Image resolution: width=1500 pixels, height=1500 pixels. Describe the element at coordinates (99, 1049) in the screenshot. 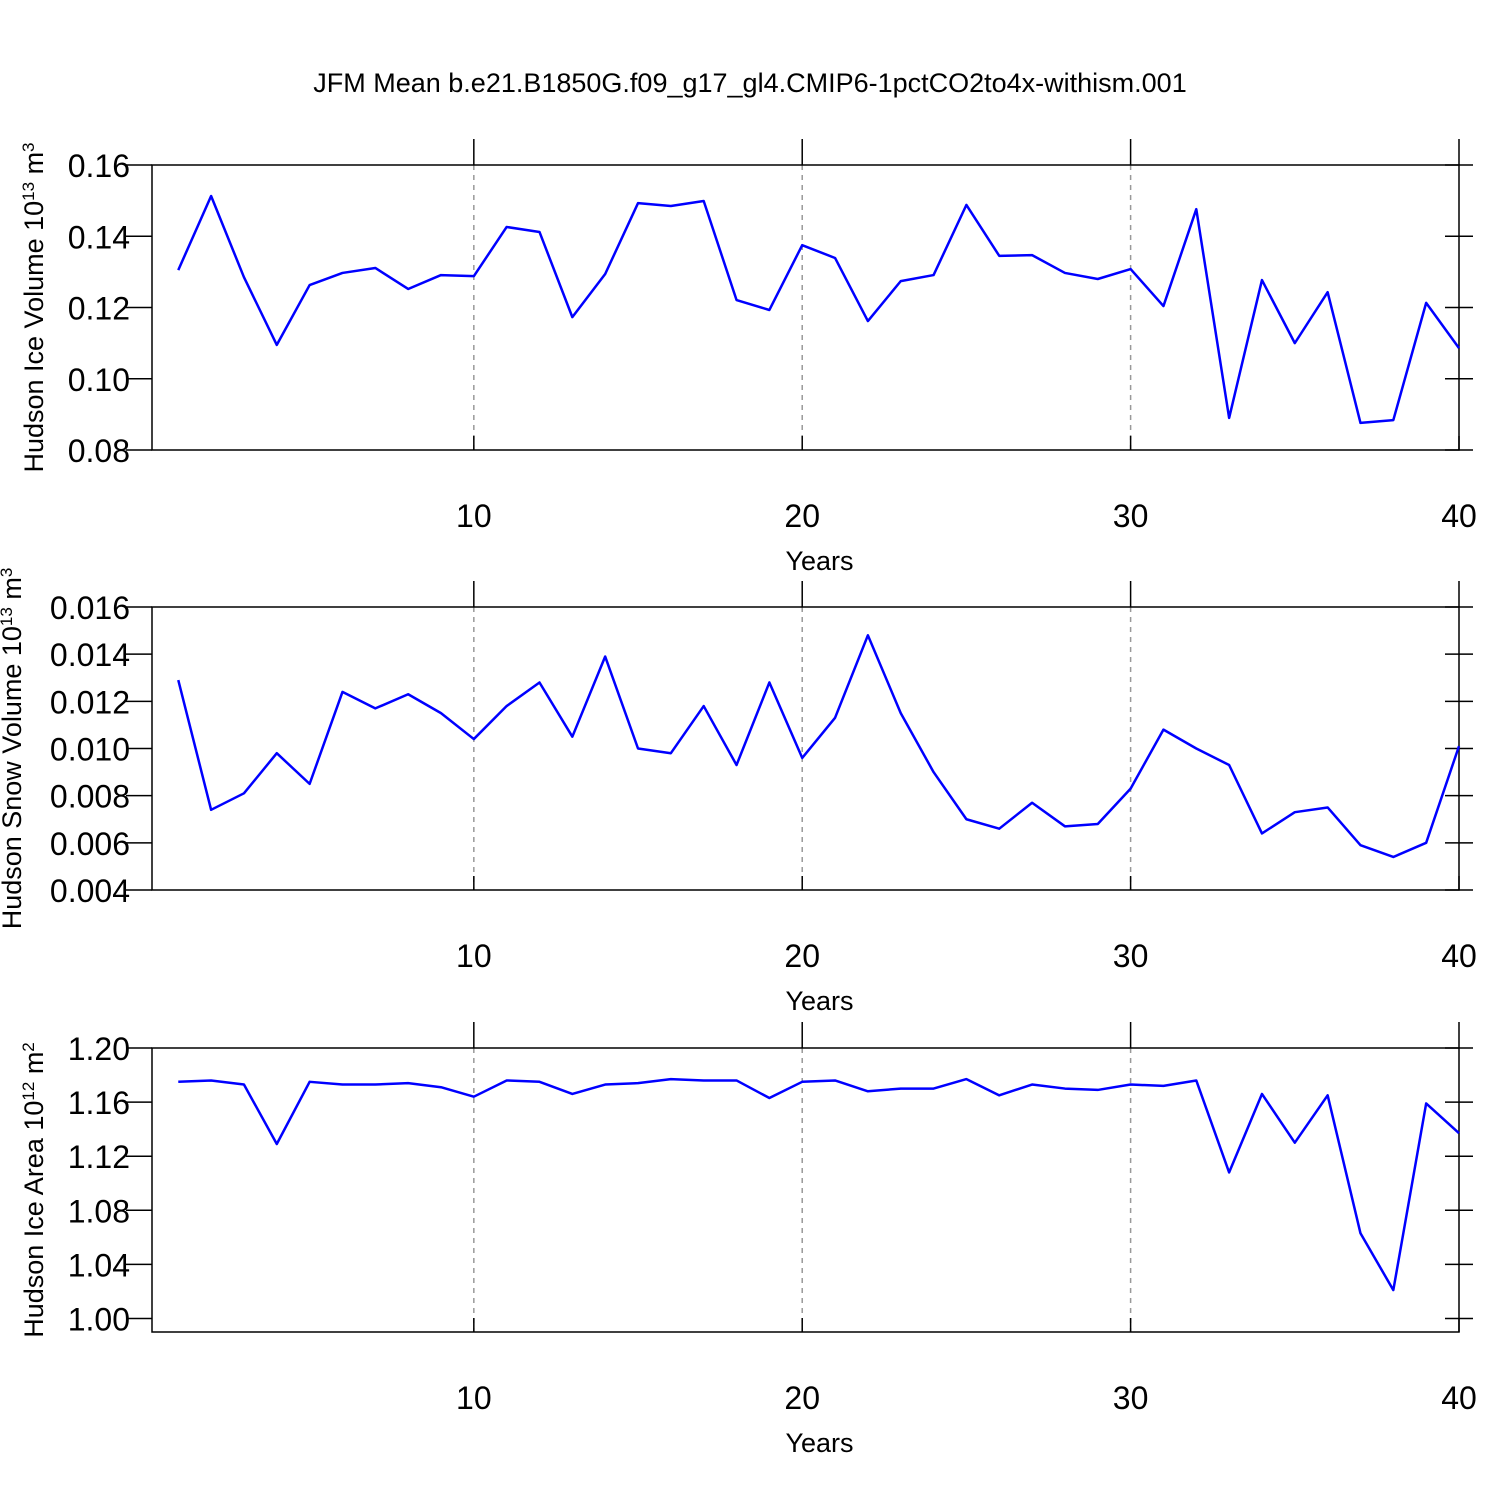

I see `y-tick-label: 1.20` at that location.